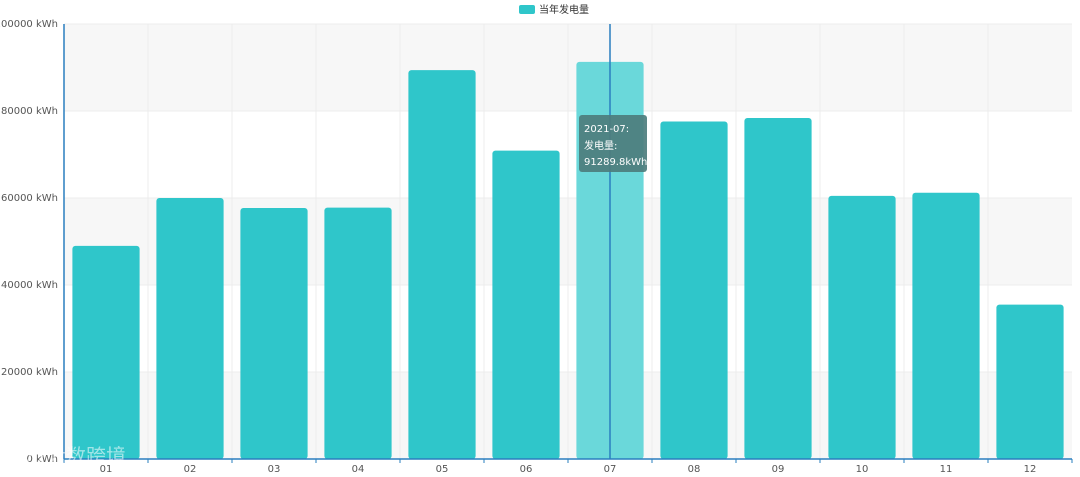  I want to click on x-tick-label: 05, so click(442, 469).